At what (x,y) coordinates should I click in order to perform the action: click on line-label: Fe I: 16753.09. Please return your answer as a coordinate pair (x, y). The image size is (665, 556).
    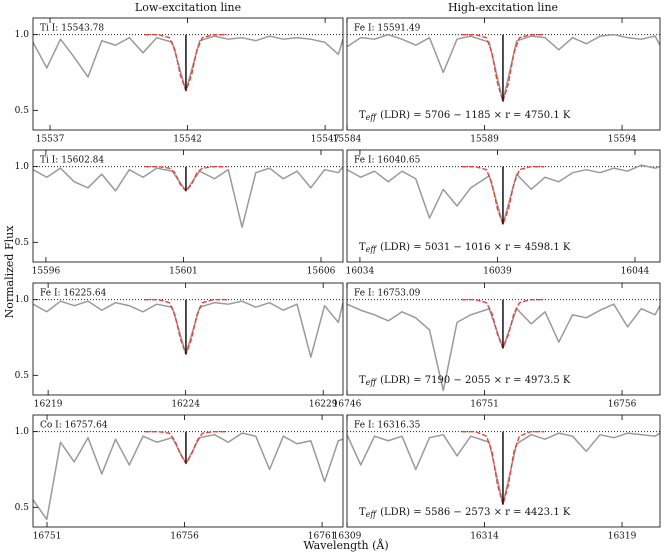
    Looking at the image, I should click on (387, 294).